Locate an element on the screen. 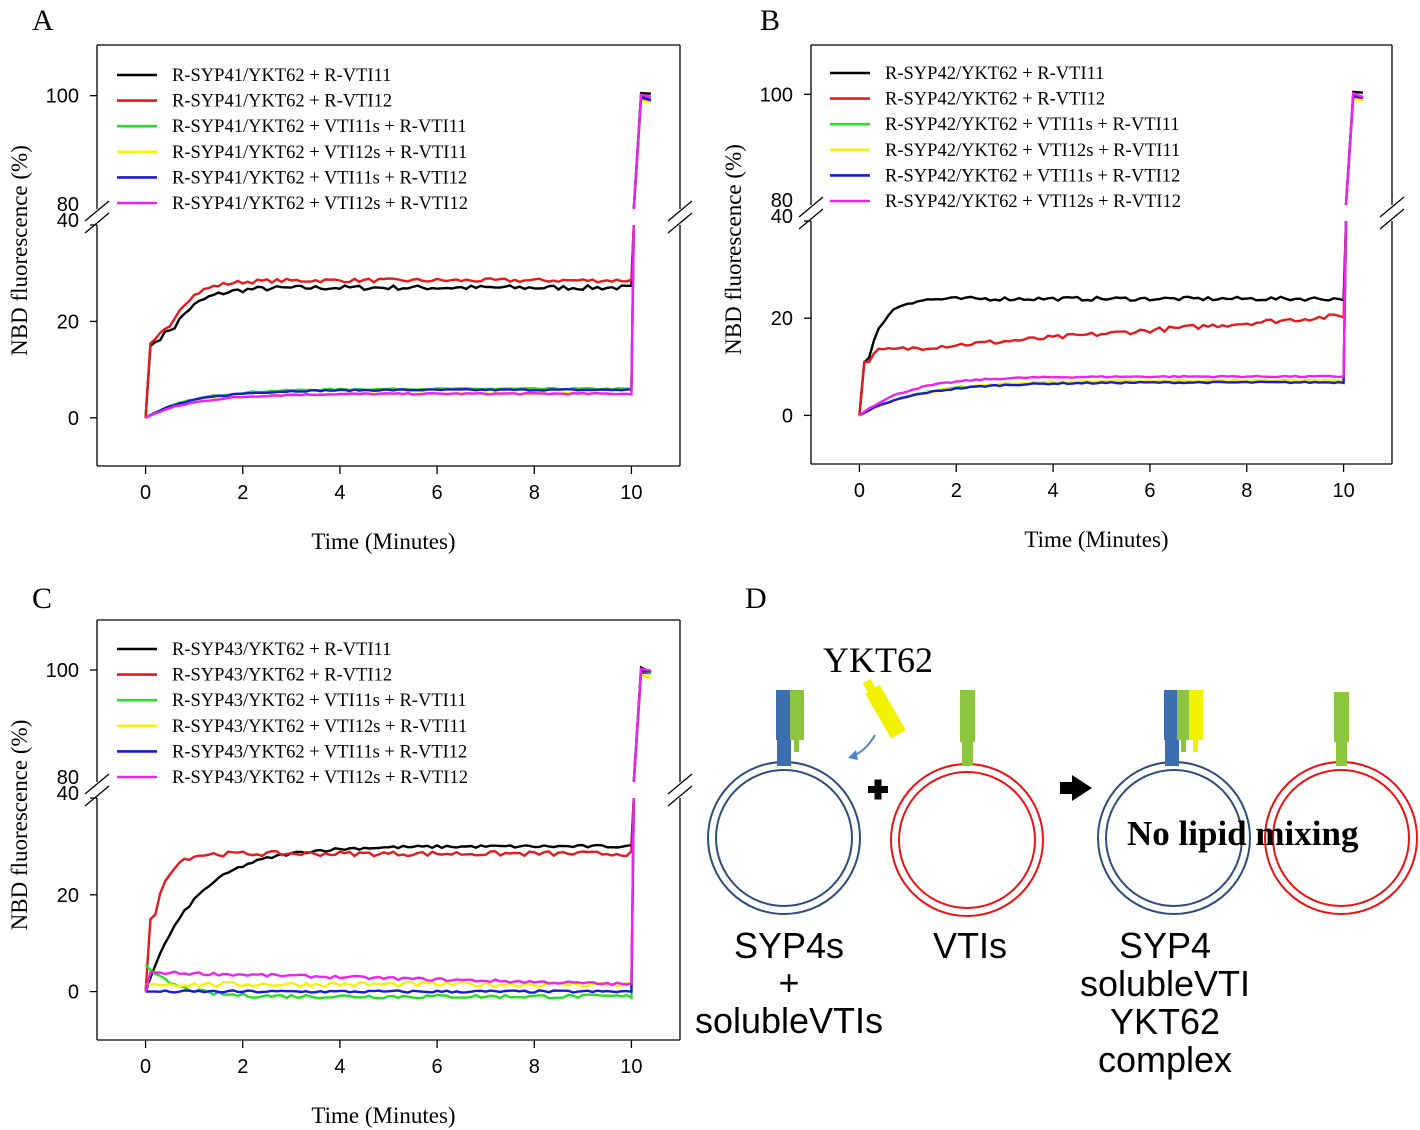 Image resolution: width=1420 pixels, height=1130 pixels. binding-arrowhead is located at coordinates (853, 755).